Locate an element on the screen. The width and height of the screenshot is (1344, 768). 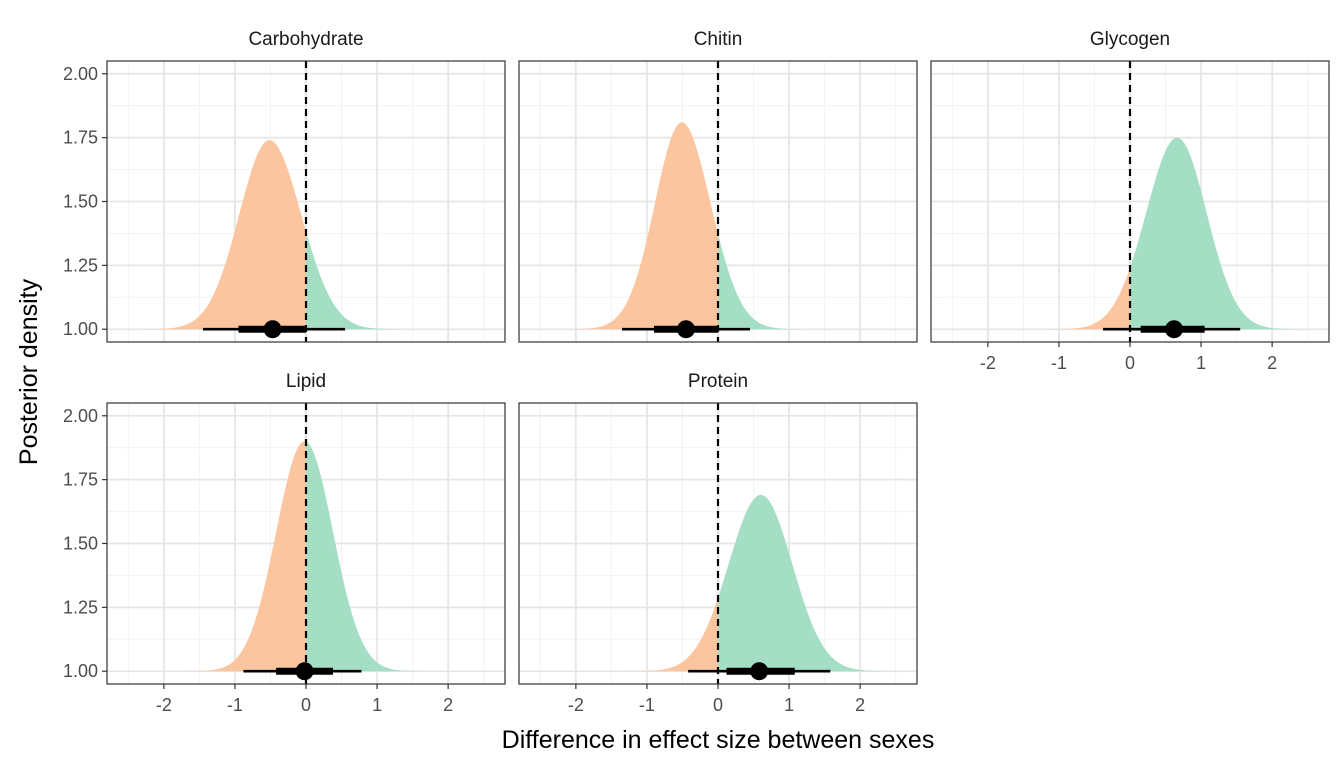
x-axis-title: Difference in effect size between sexes is located at coordinates (718, 740).